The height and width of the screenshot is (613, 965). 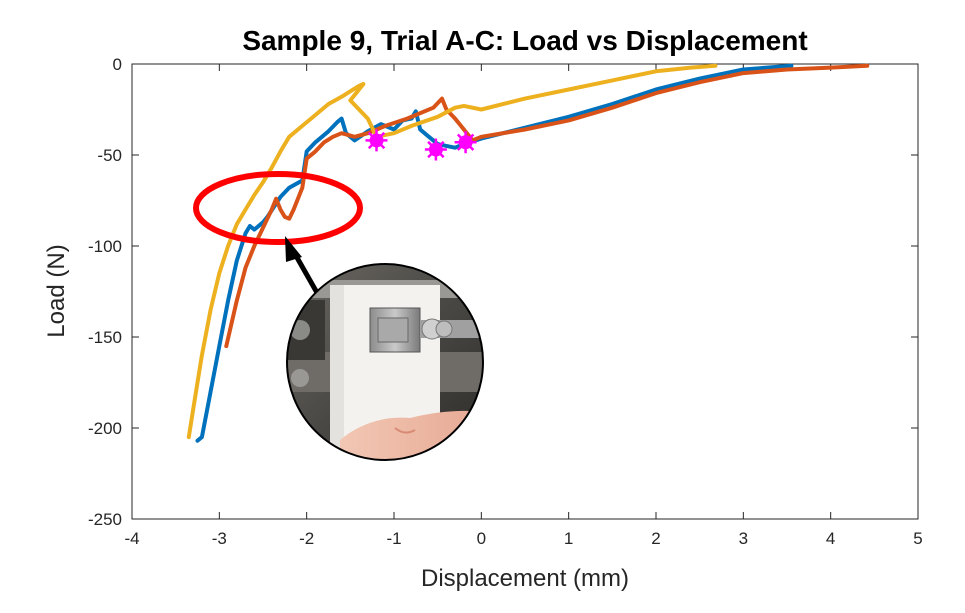 What do you see at coordinates (278, 208) in the screenshot?
I see `highlight-ellipse` at bounding box center [278, 208].